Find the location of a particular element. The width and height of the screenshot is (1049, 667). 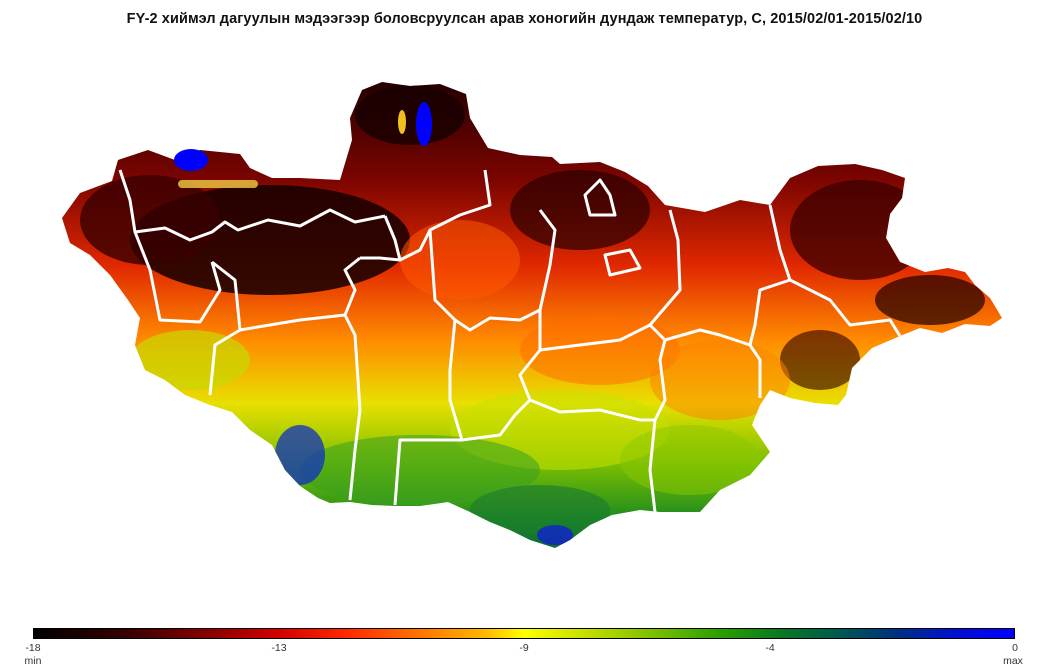

colorbar-tick: -13 is located at coordinates (279, 648).